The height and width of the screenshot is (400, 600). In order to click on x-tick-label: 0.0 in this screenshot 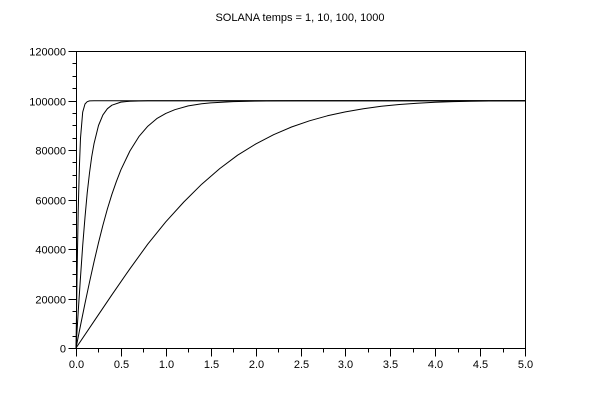, I will do `click(76, 365)`.